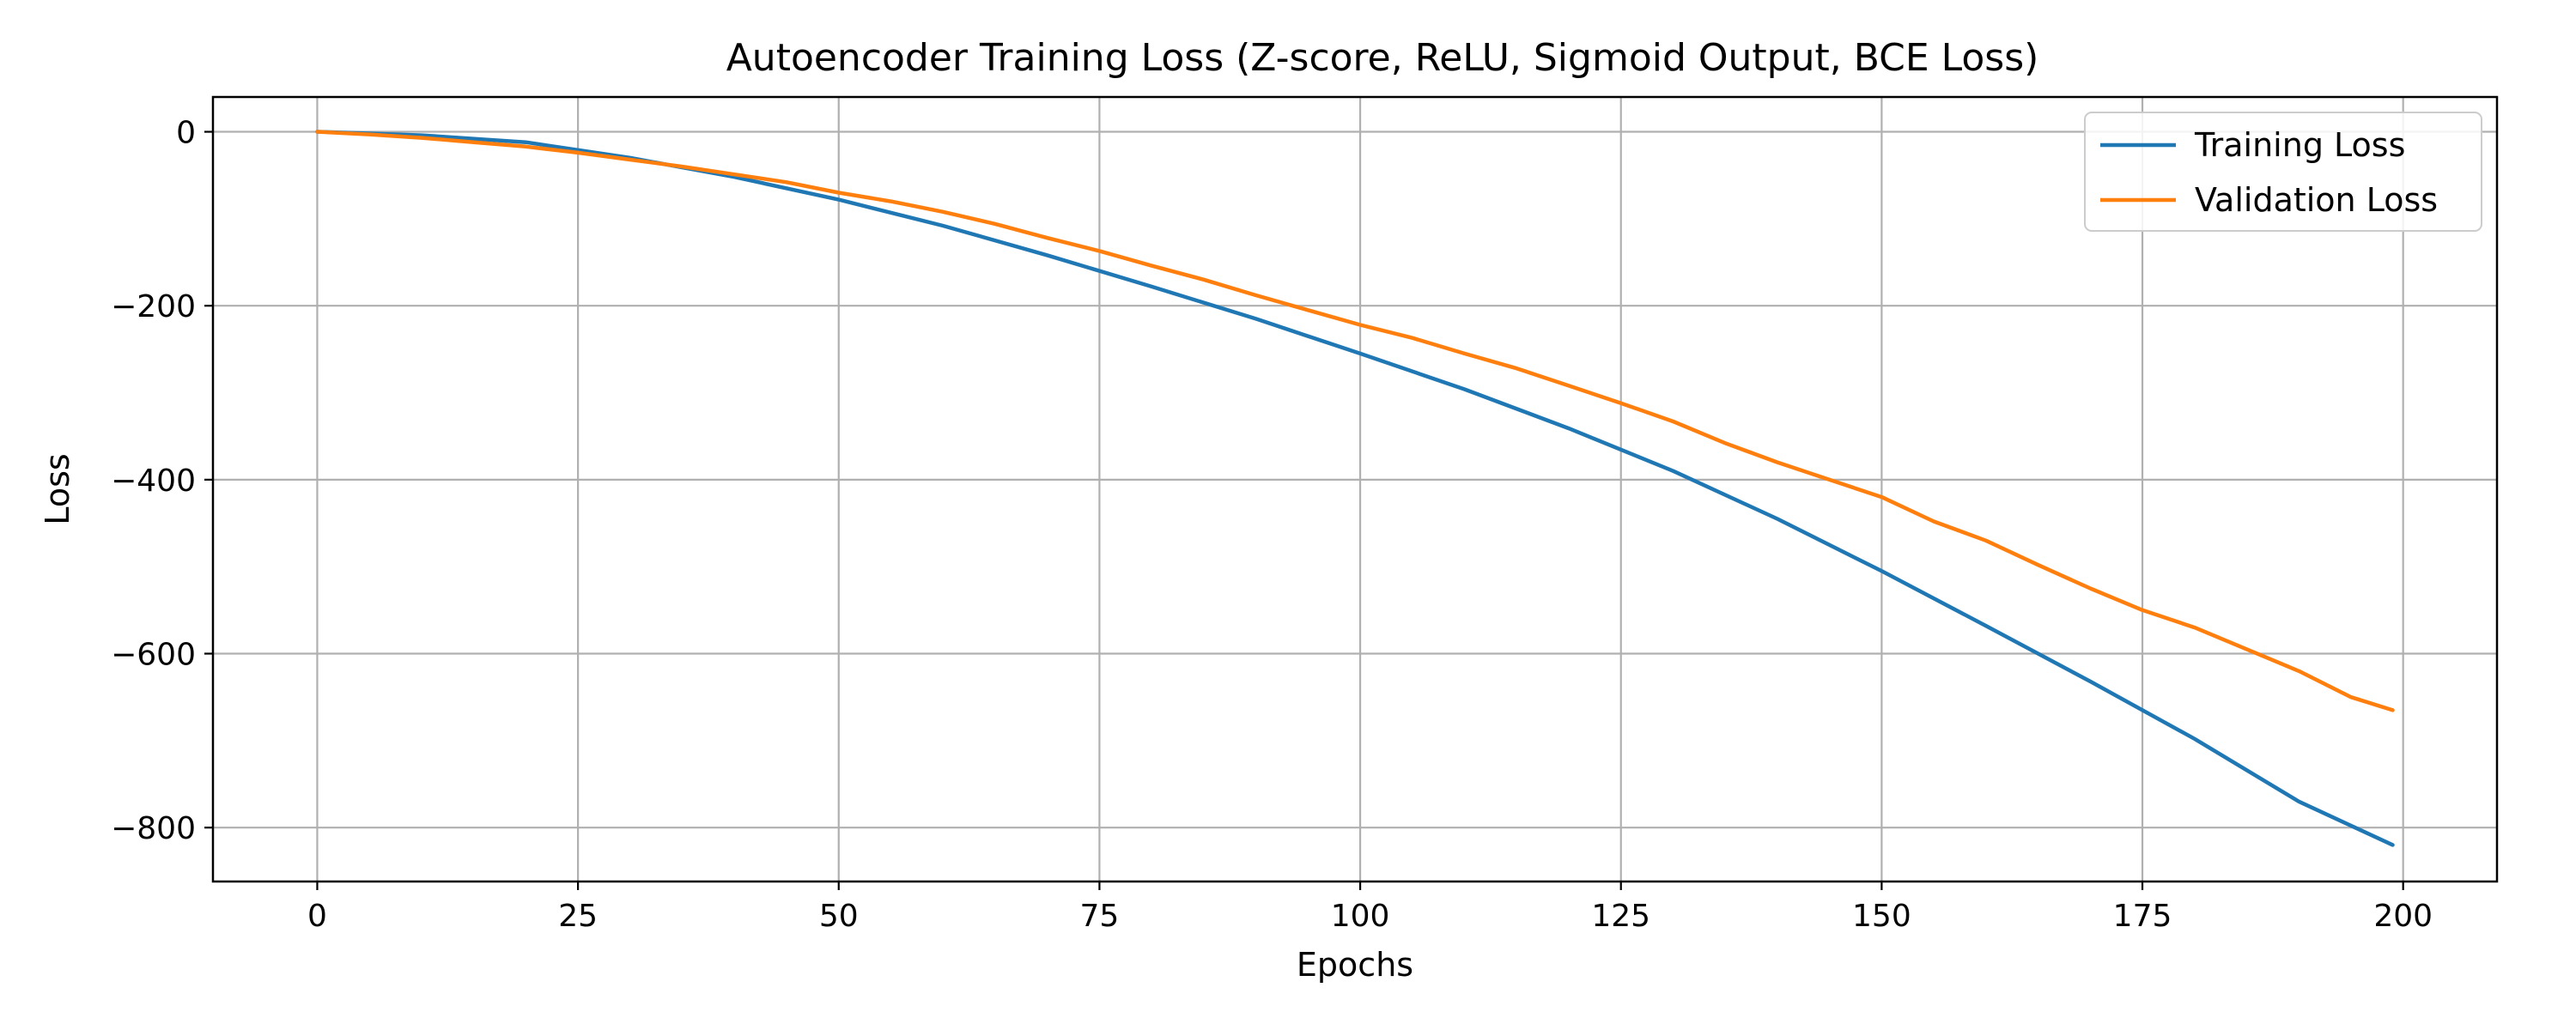  Describe the element at coordinates (153, 306) in the screenshot. I see `y-tick-label: −200` at that location.